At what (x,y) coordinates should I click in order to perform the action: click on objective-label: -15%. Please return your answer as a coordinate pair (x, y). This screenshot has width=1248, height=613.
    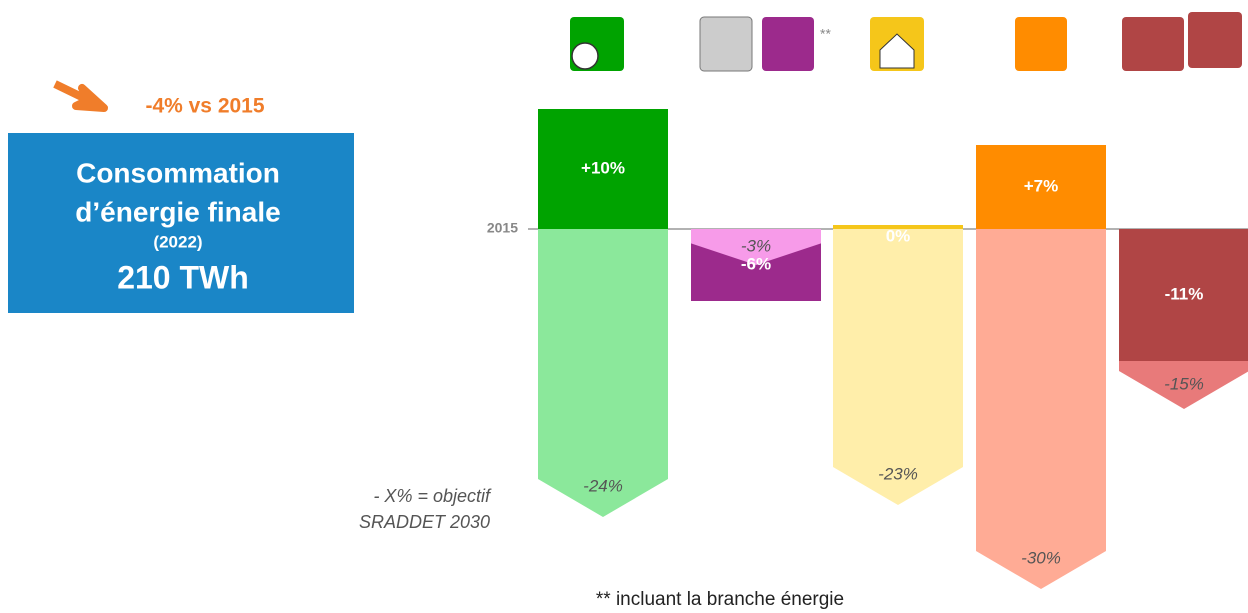
    Looking at the image, I should click on (1184, 383).